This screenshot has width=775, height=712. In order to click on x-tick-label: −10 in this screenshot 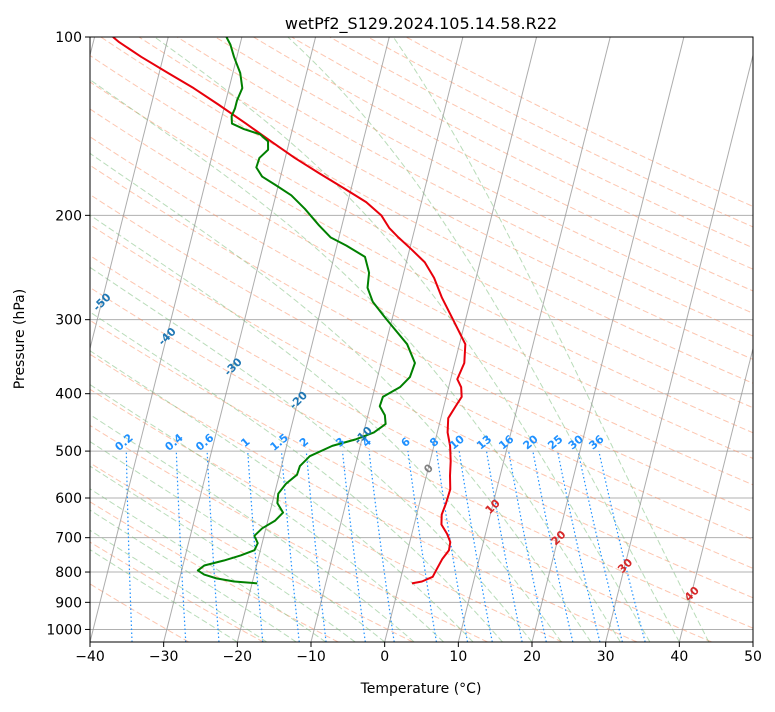, I will do `click(311, 657)`.